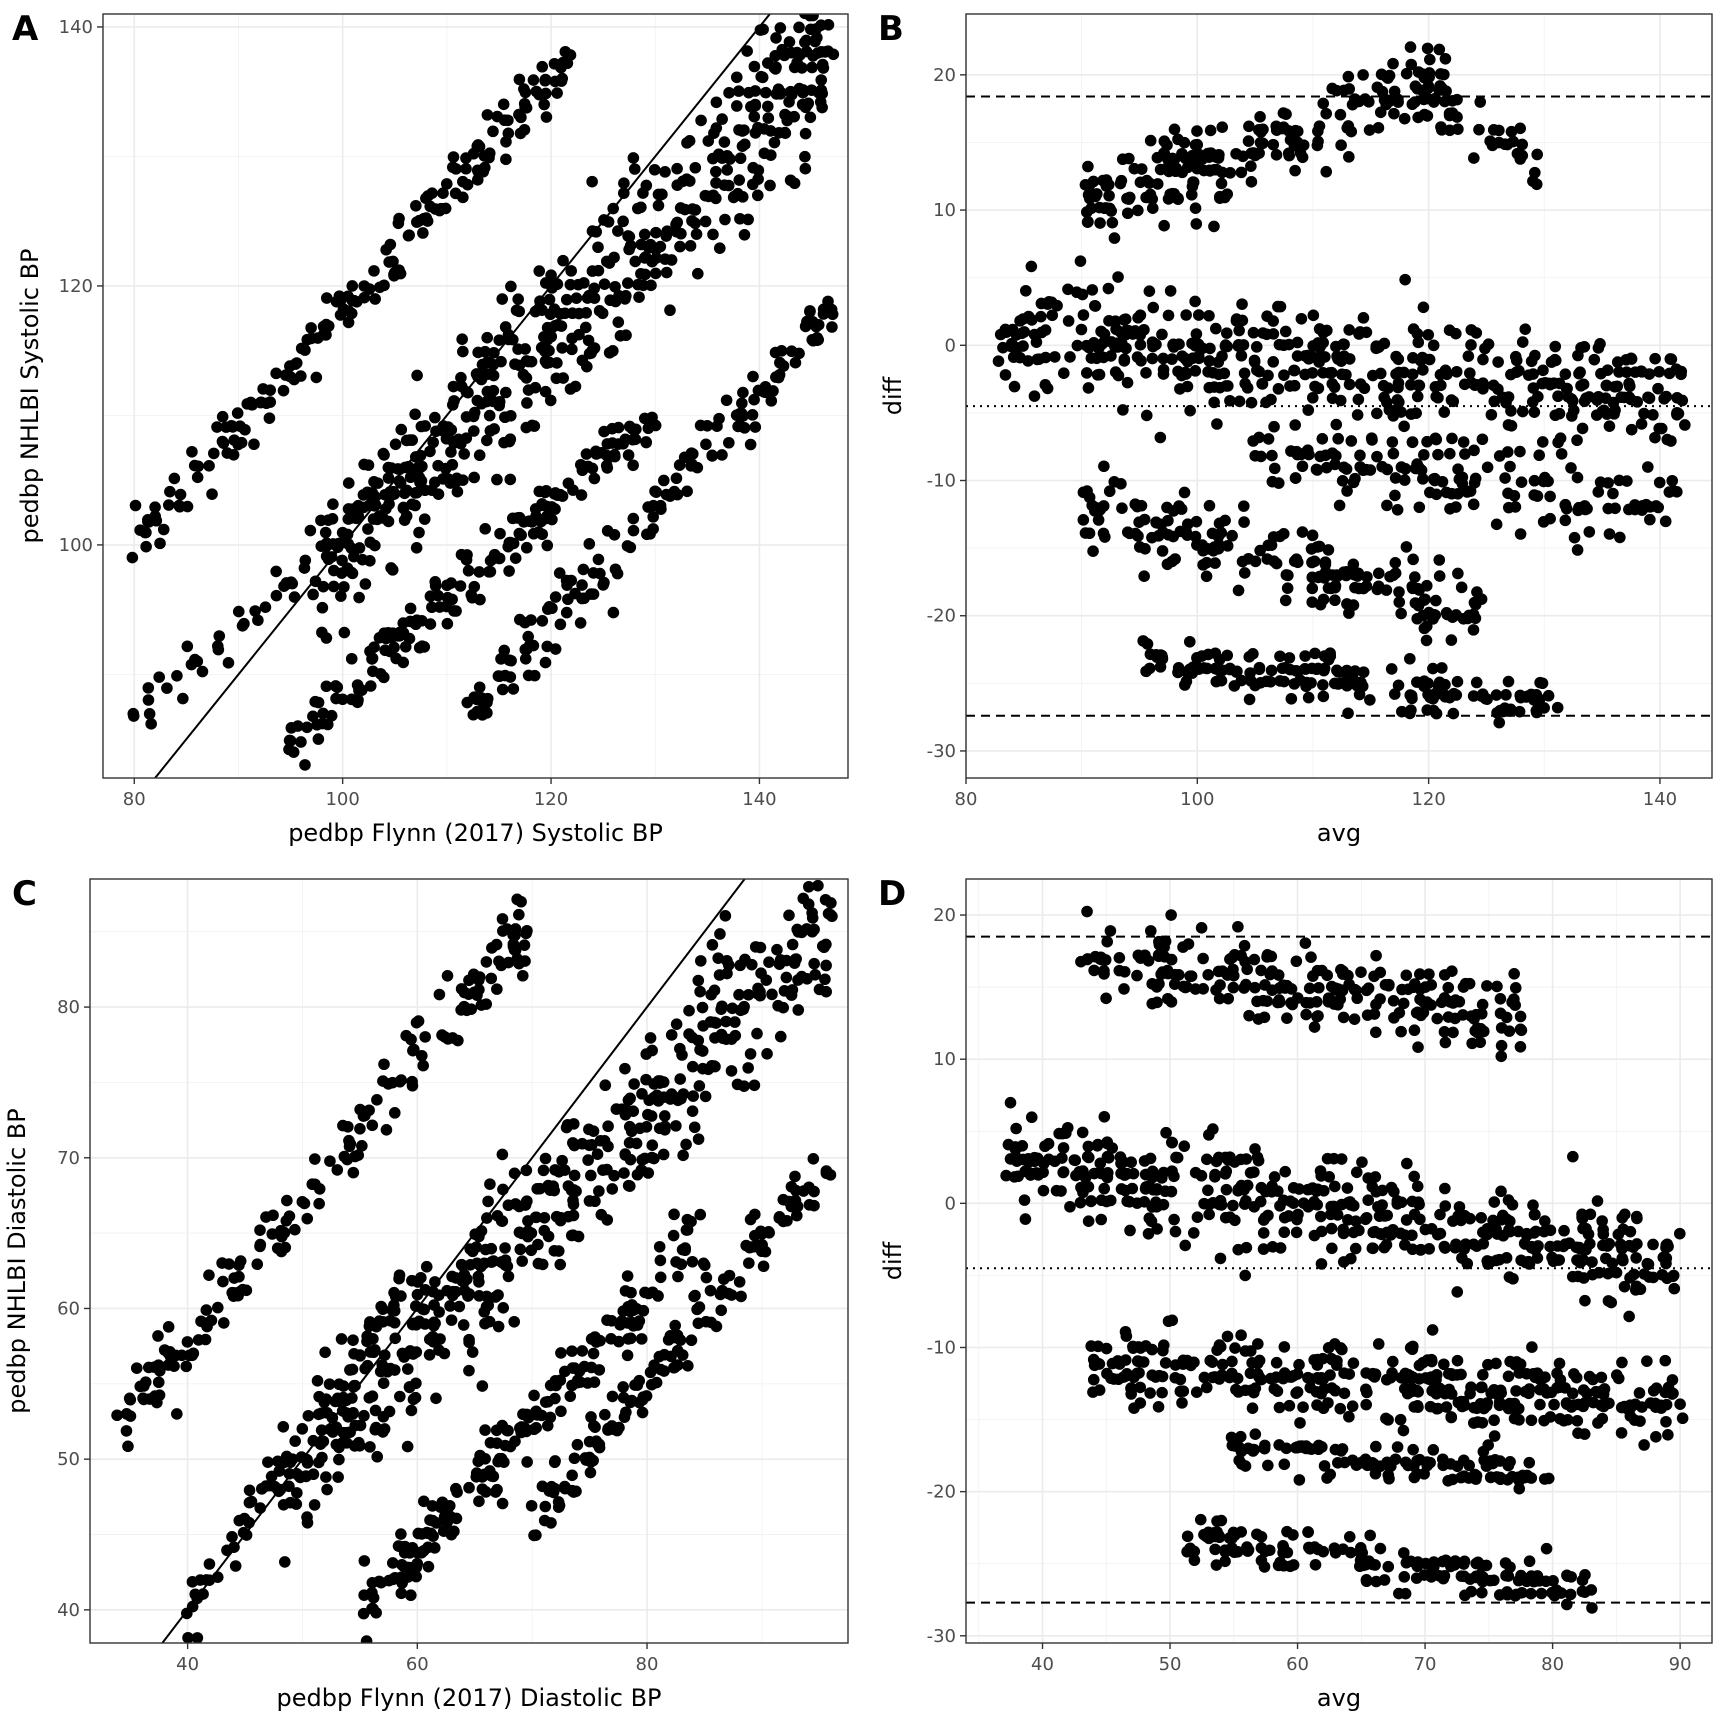  I want to click on x-tick-label: 120, so click(551, 799).